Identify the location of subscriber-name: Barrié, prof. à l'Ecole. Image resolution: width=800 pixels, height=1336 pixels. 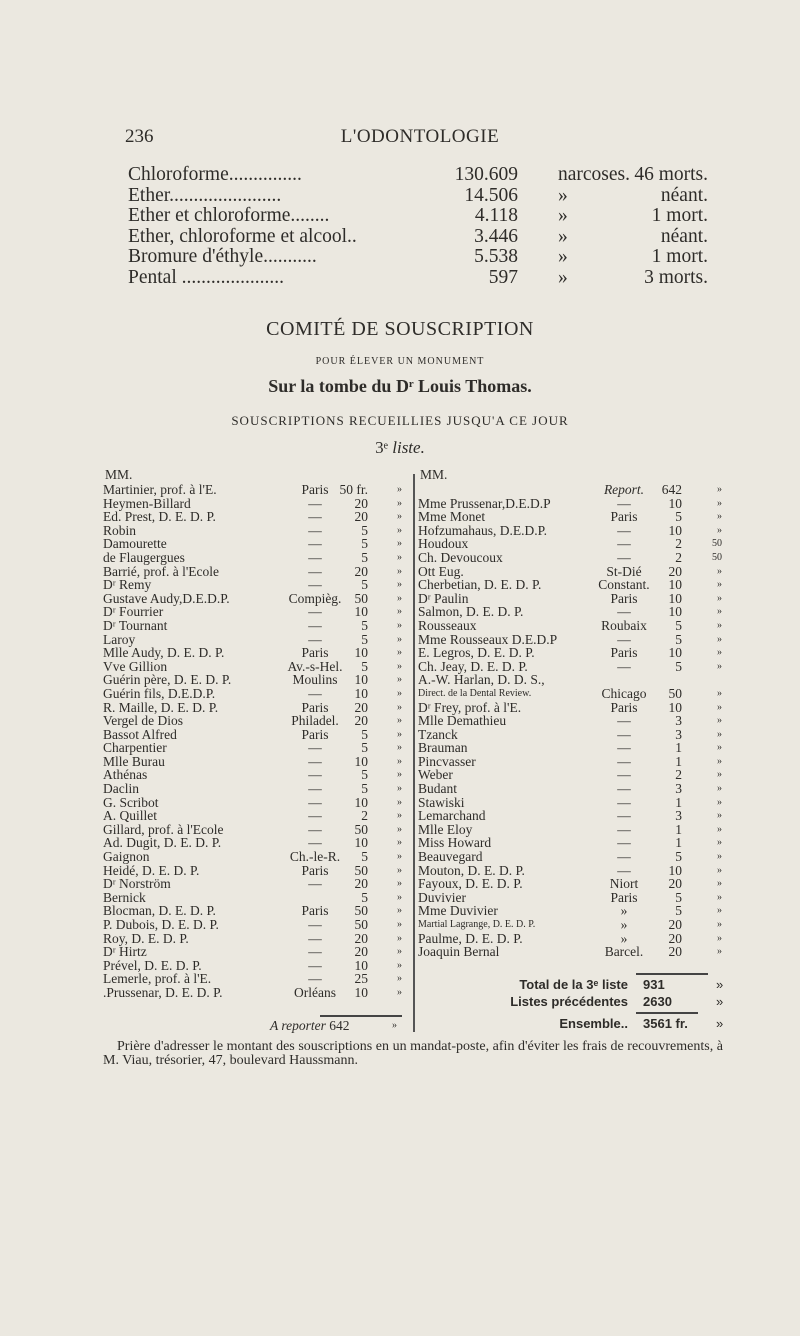
(161, 571).